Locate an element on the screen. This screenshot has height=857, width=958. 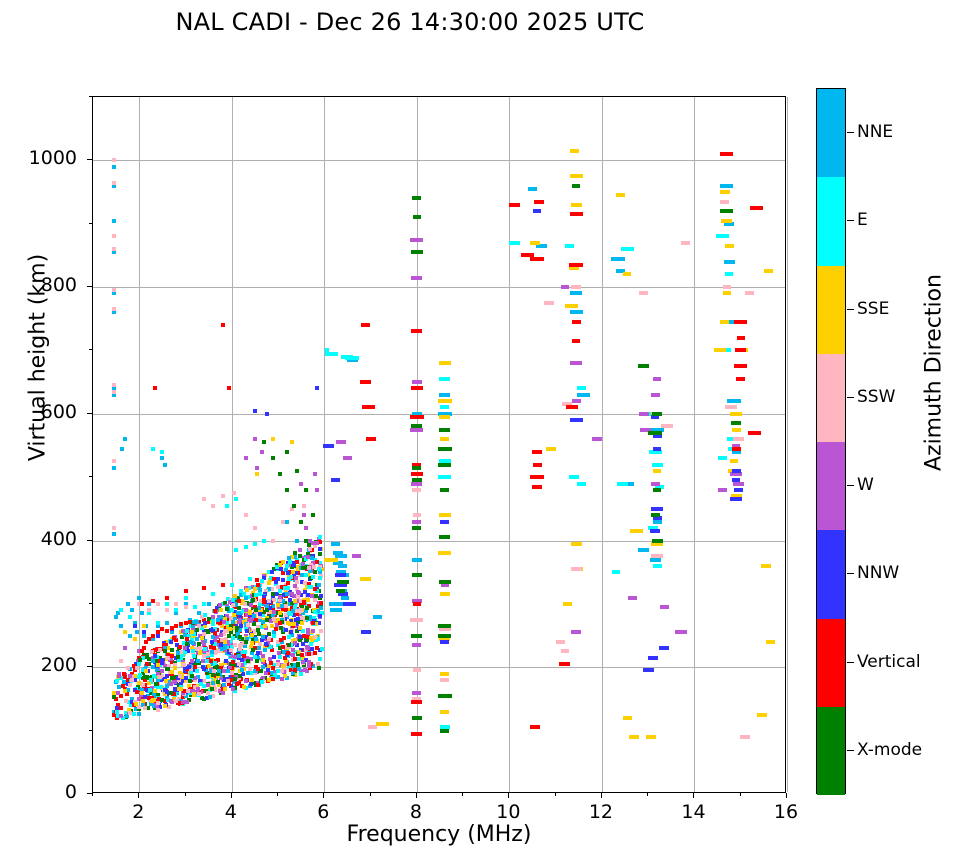
x-axis-tick-label: 8 is located at coordinates (415, 812).